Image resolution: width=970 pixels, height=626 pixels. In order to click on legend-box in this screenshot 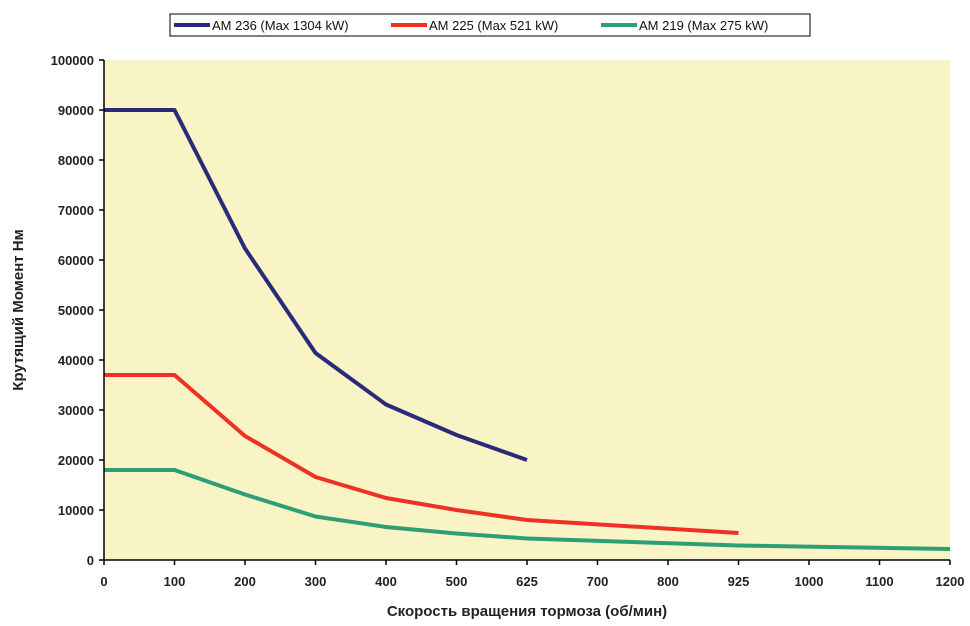, I will do `click(490, 25)`.